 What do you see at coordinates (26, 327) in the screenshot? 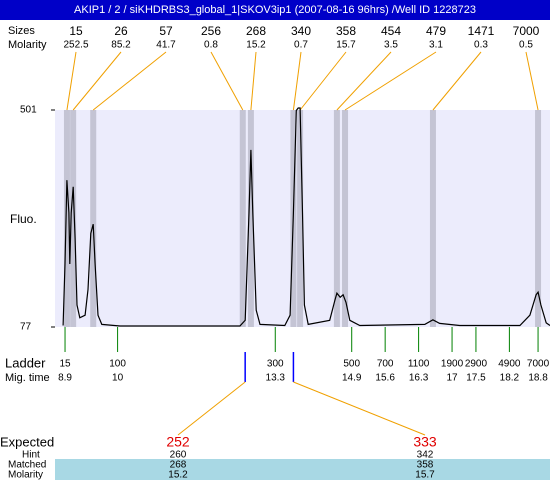
I see `y-tick-label: 77` at bounding box center [26, 327].